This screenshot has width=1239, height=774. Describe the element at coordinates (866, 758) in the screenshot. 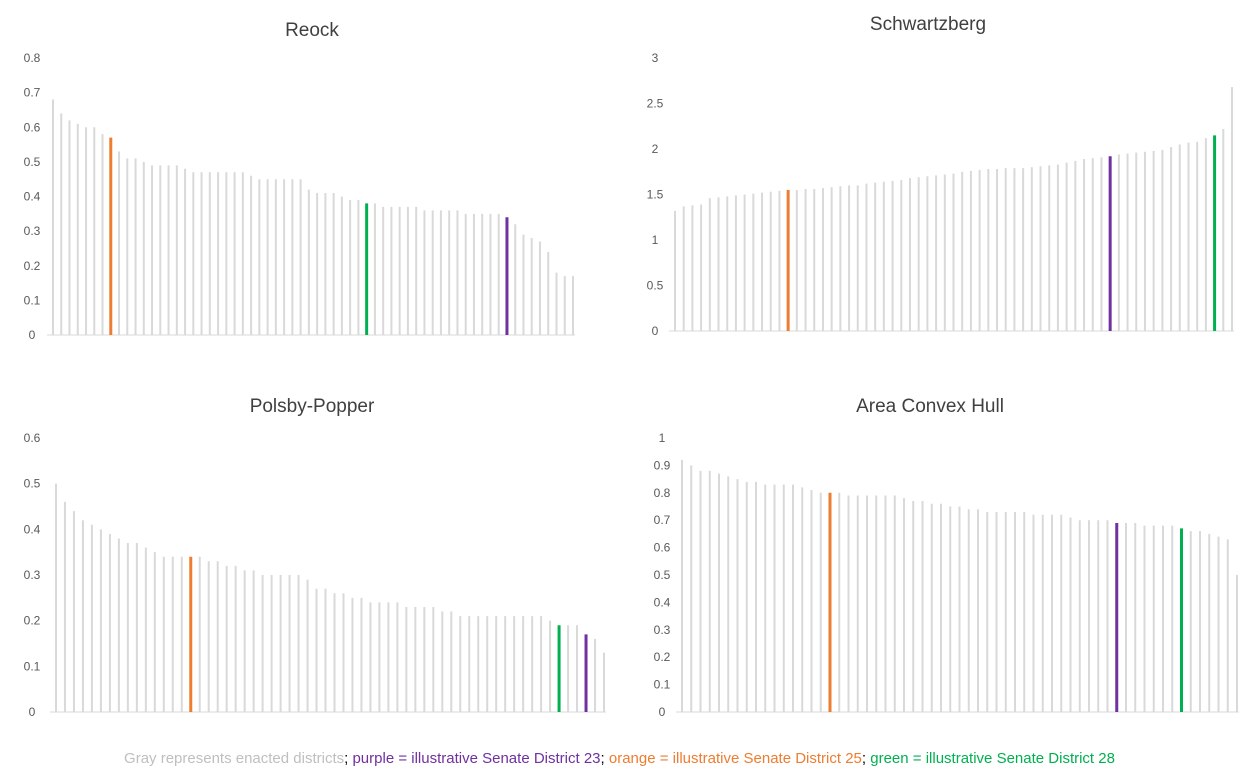

I see `caption-sep-3: ;` at that location.